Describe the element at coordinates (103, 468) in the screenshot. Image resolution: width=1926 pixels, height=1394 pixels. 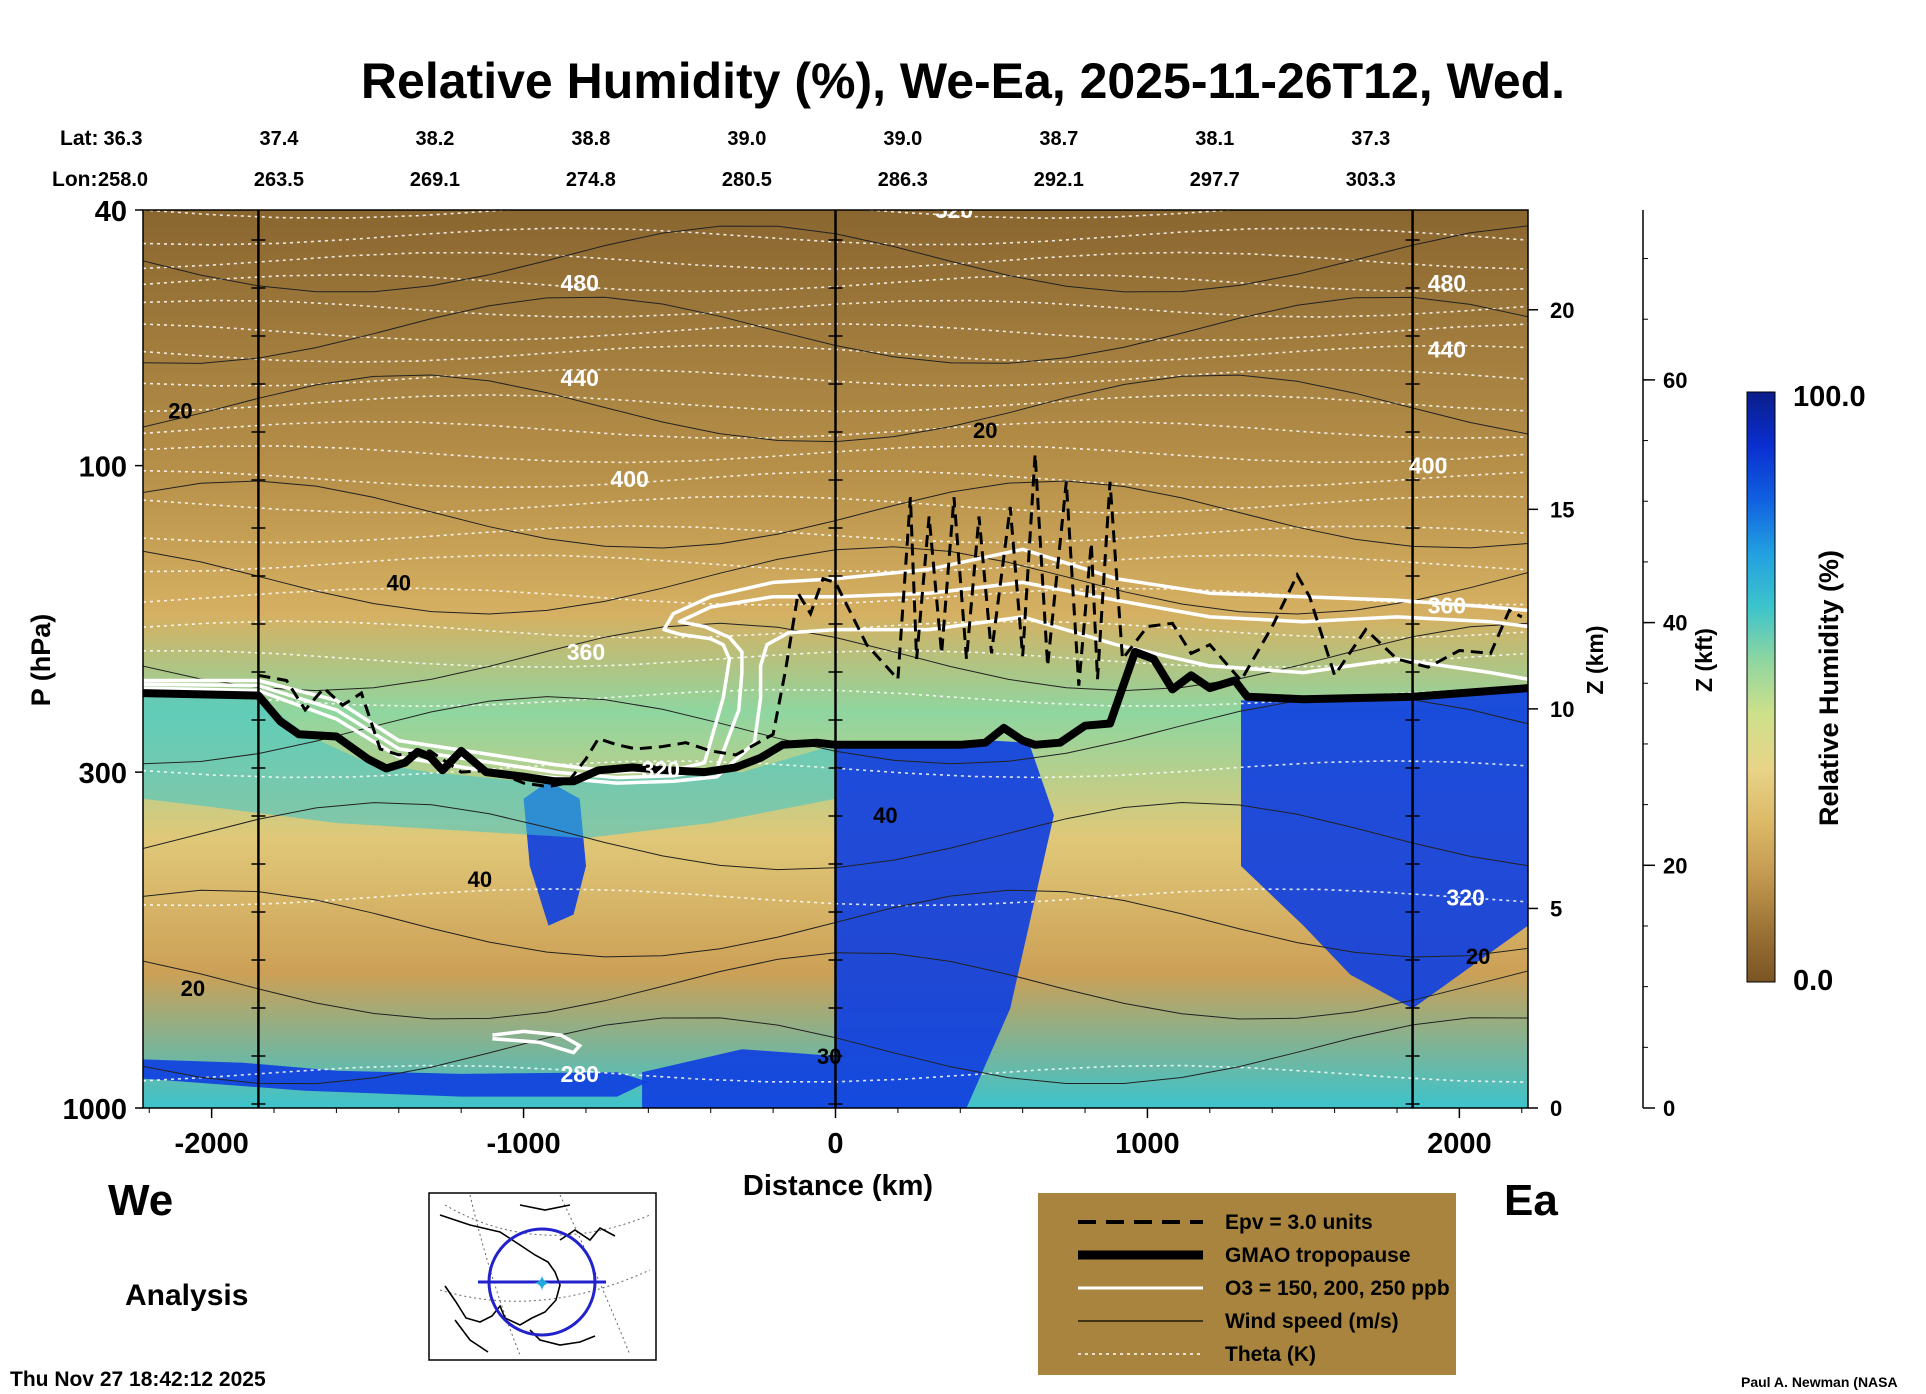
I see `p-tick-label: 100` at that location.